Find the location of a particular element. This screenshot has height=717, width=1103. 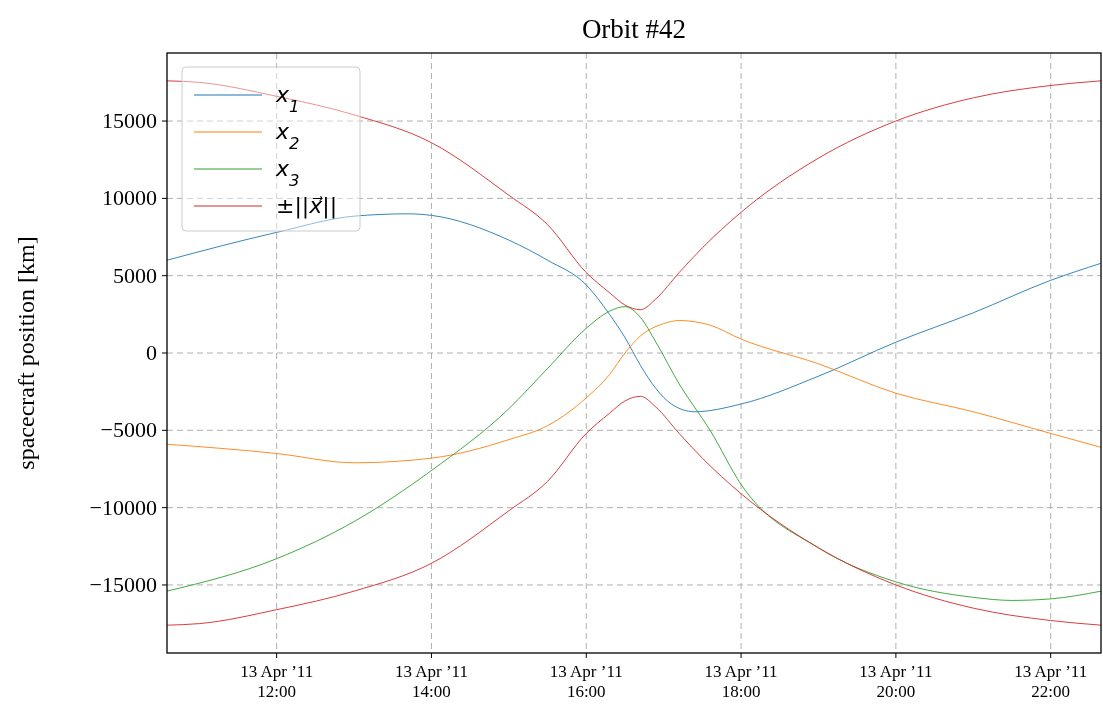

x-tick-label: 13 Apr ’11 20:00 is located at coordinates (896, 681).